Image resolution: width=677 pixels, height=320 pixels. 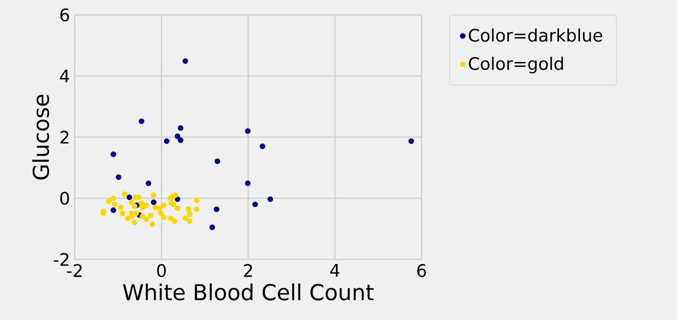 I want to click on x-tick-label: 2, so click(x=248, y=270).